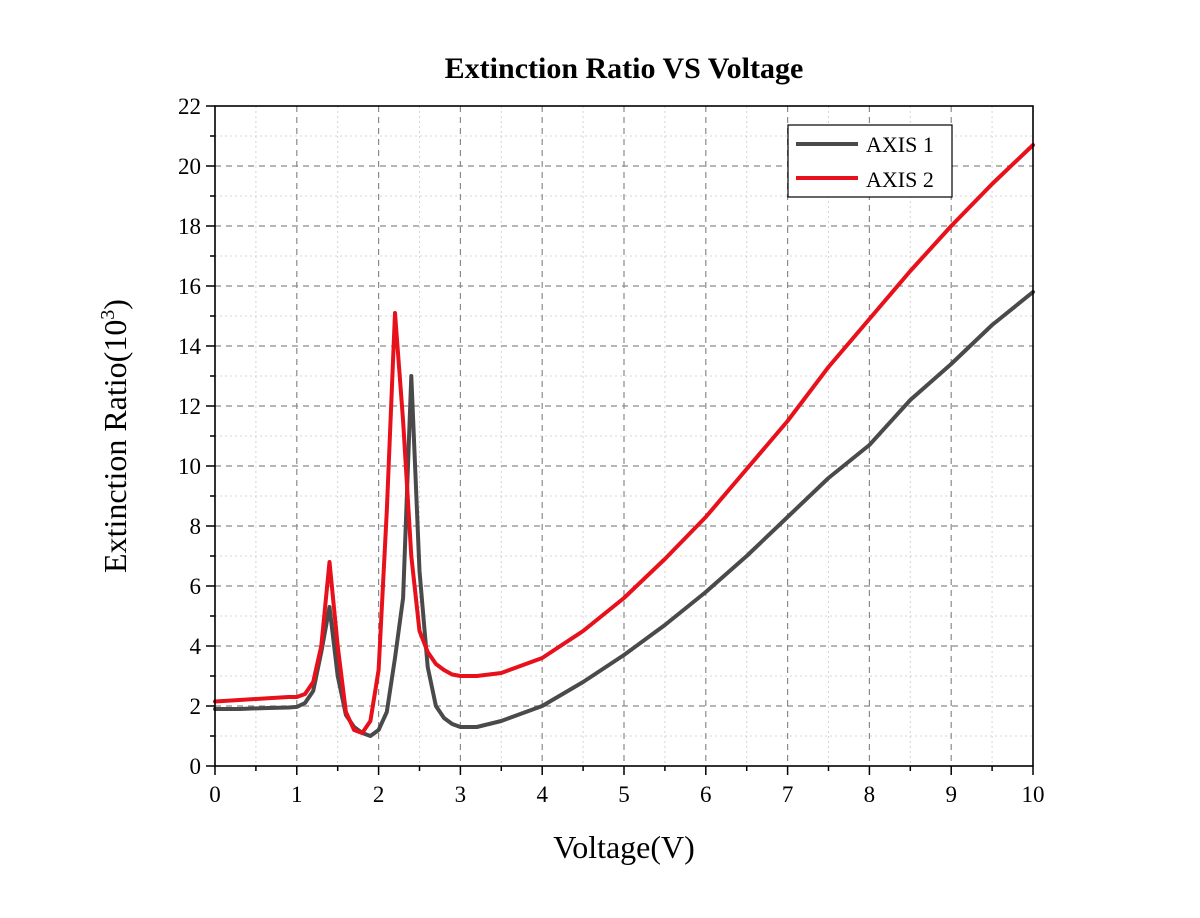  What do you see at coordinates (189, 286) in the screenshot?
I see `y-tick-label: 16` at bounding box center [189, 286].